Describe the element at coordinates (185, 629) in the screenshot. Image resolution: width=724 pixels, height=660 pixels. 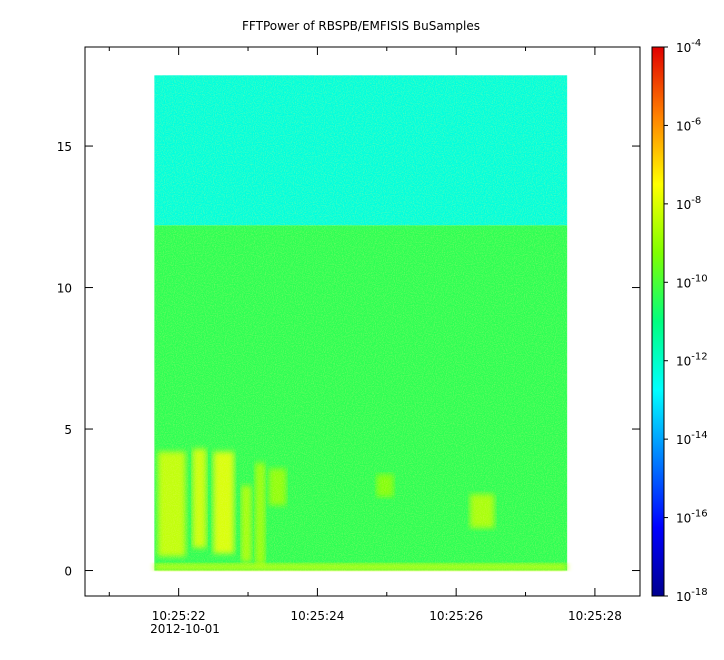
I see `x-axis-date-label: 2012-10-01` at that location.